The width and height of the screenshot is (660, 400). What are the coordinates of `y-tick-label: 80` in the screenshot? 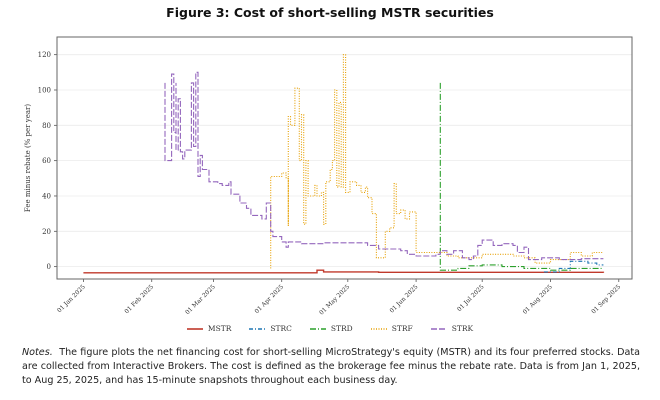 It's located at (46, 126).